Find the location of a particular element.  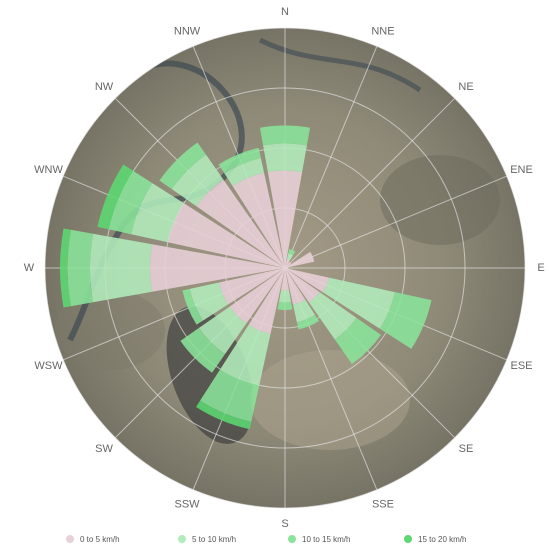

legend-label-1: 0 to 5 km/h is located at coordinates (100, 539).